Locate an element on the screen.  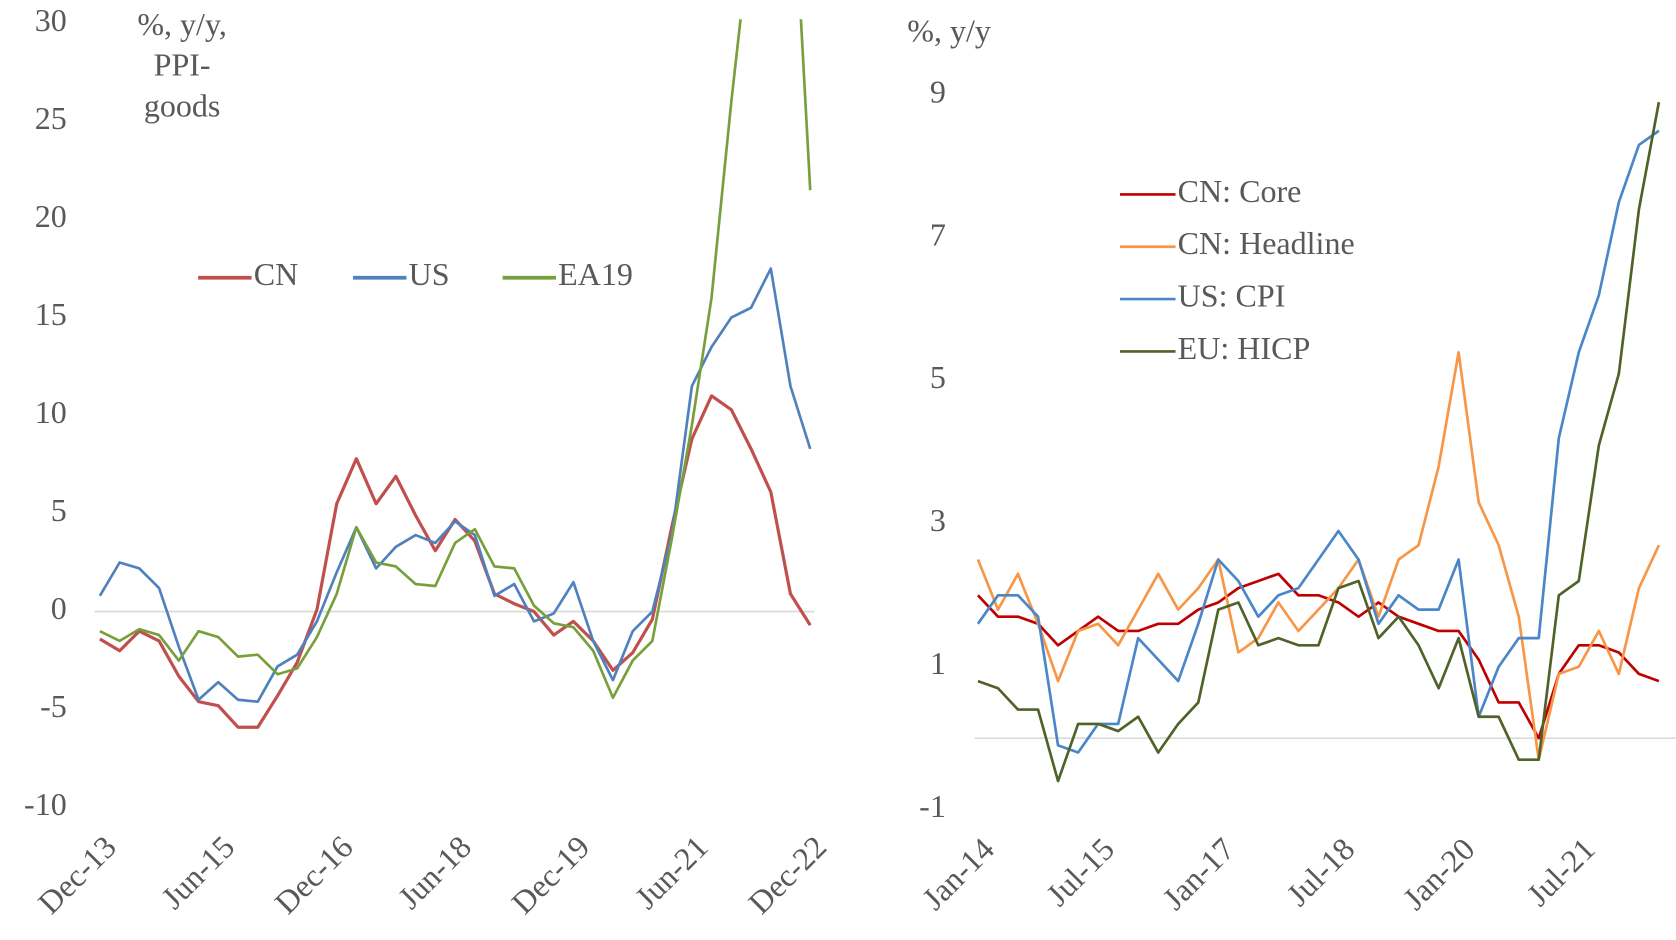
x-tick-label: Jun-21 is located at coordinates (671, 872).